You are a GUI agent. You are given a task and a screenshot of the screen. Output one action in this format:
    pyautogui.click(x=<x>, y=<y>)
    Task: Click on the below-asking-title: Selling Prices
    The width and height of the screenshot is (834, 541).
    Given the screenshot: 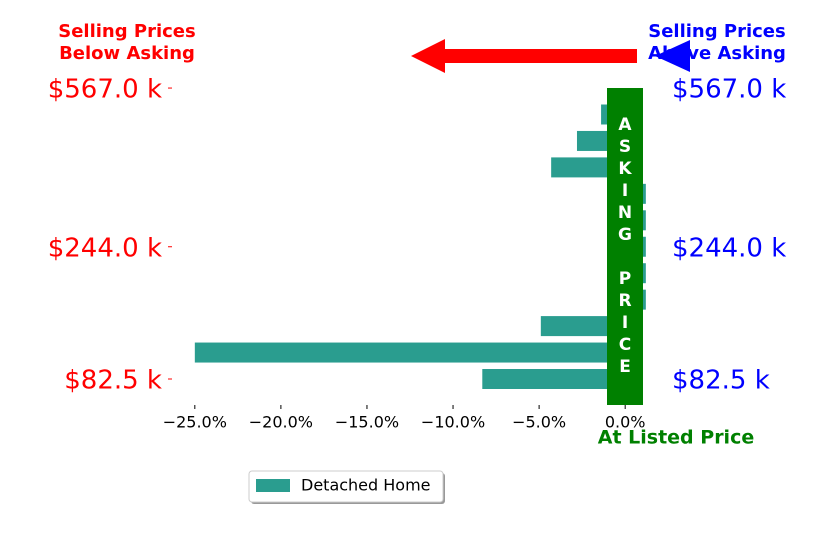 What is the action you would take?
    pyautogui.click(x=126, y=31)
    